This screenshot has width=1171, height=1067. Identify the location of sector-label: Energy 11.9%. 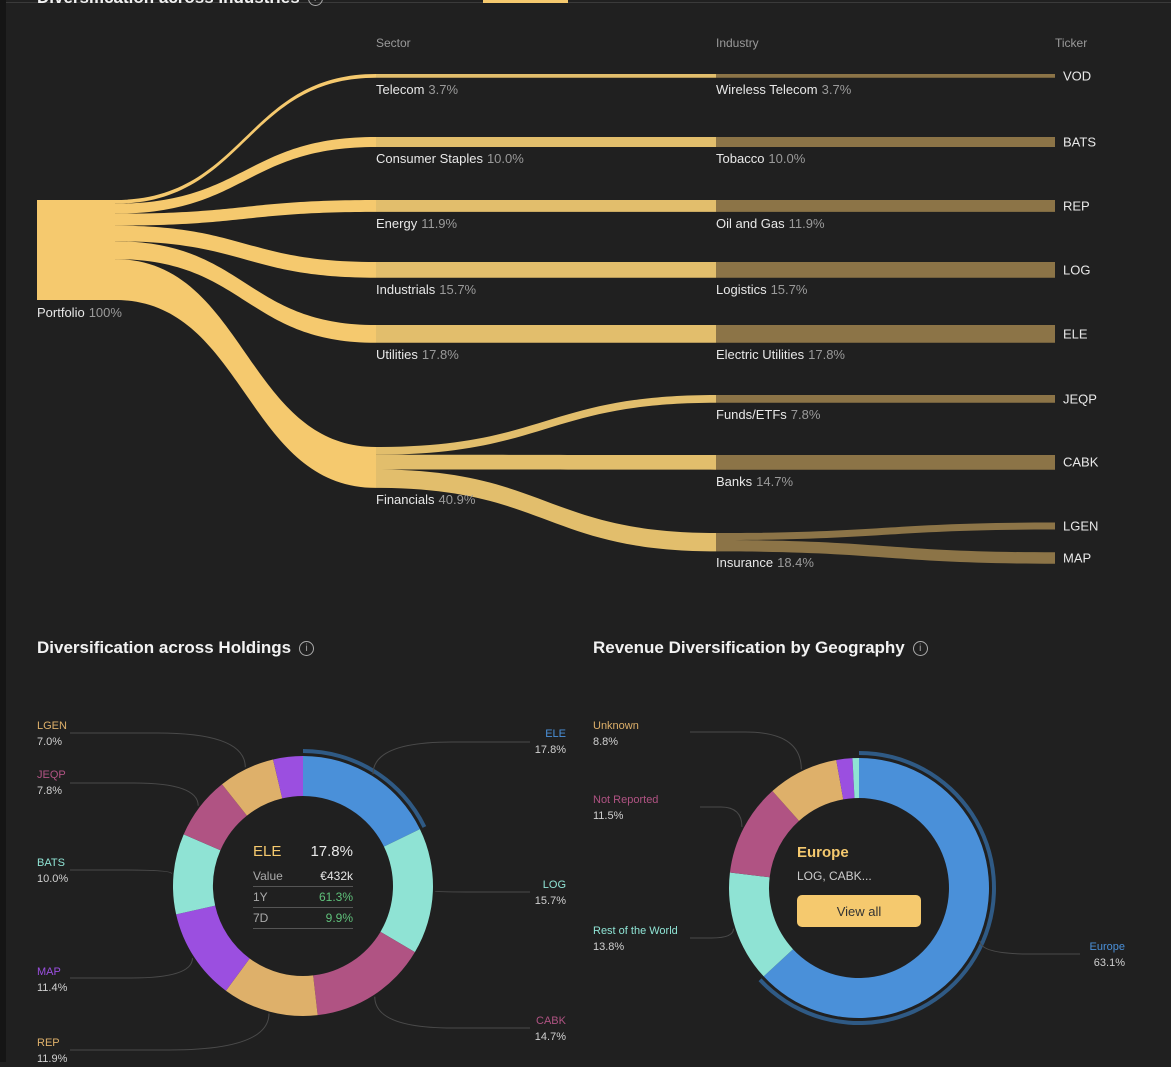
(417, 223).